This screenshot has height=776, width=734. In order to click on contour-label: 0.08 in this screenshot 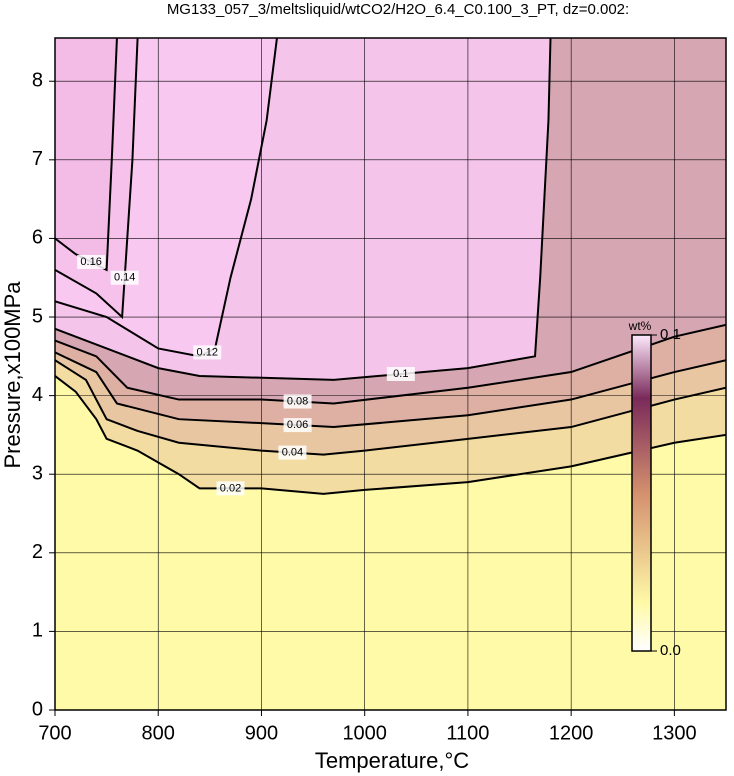, I will do `click(297, 401)`.